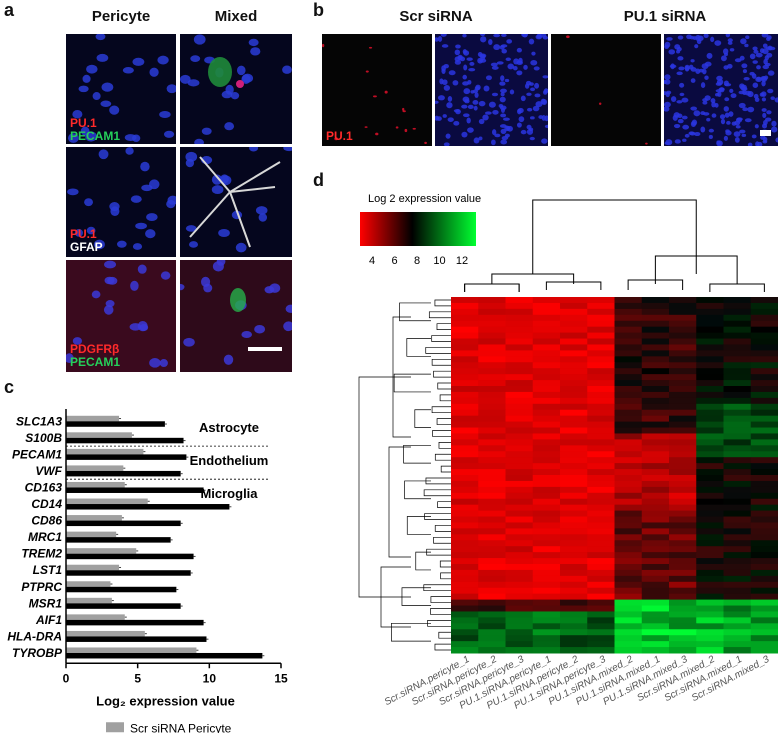  I want to click on micrograph-b-scr-pu1: PU.1, so click(377, 90).